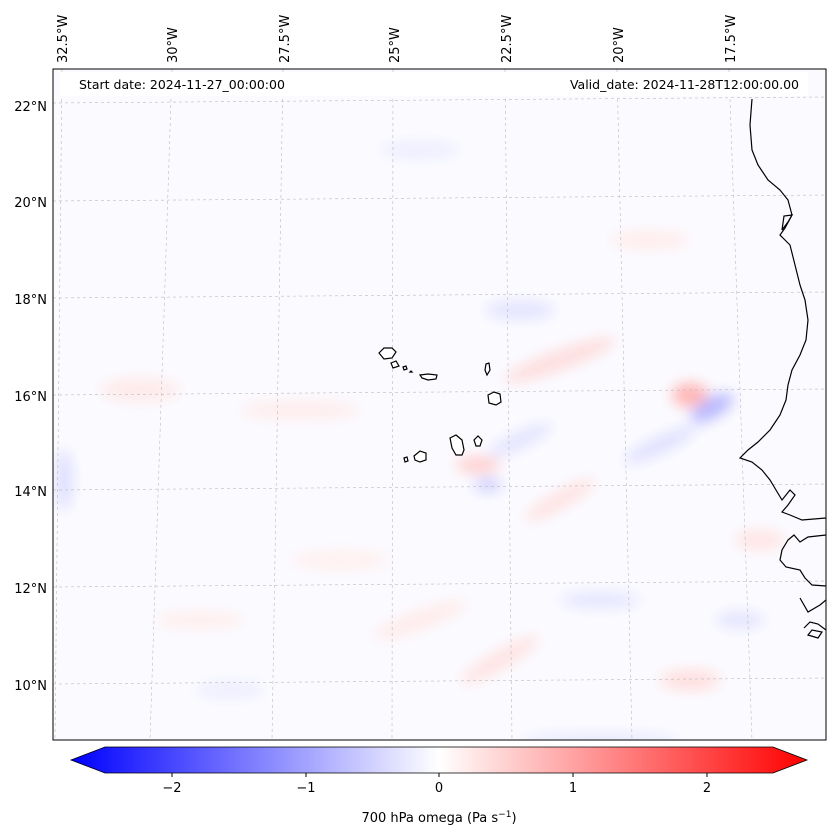 Image resolution: width=837 pixels, height=839 pixels. Describe the element at coordinates (684, 84) in the screenshot. I see `valid-date-text: Valid_date: 2024-11-28T12:00:00.00` at that location.